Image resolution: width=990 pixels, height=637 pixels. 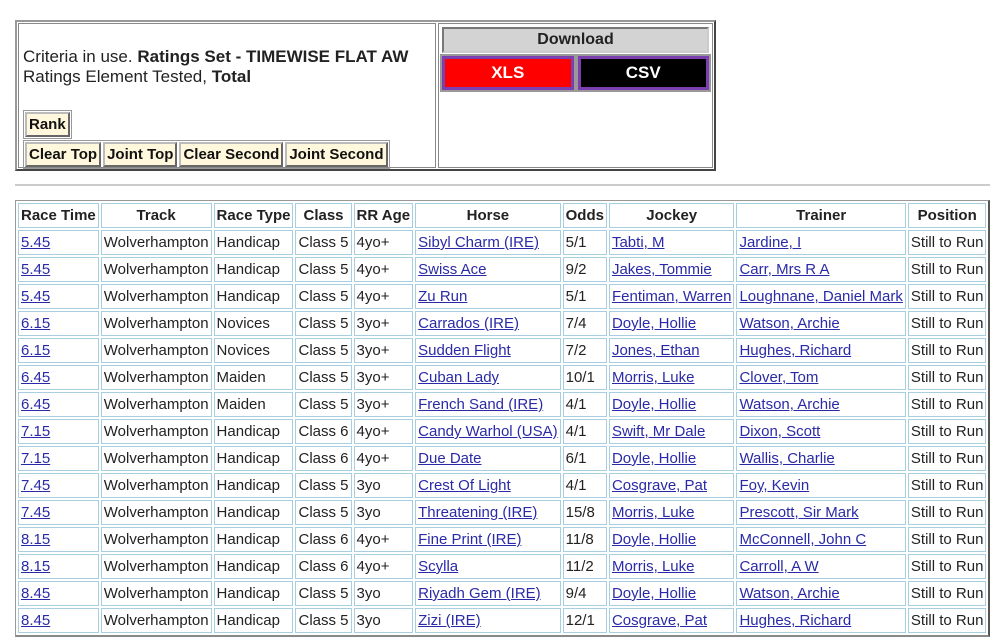 I want to click on trainer-link: McConnell, John C, so click(x=803, y=539).